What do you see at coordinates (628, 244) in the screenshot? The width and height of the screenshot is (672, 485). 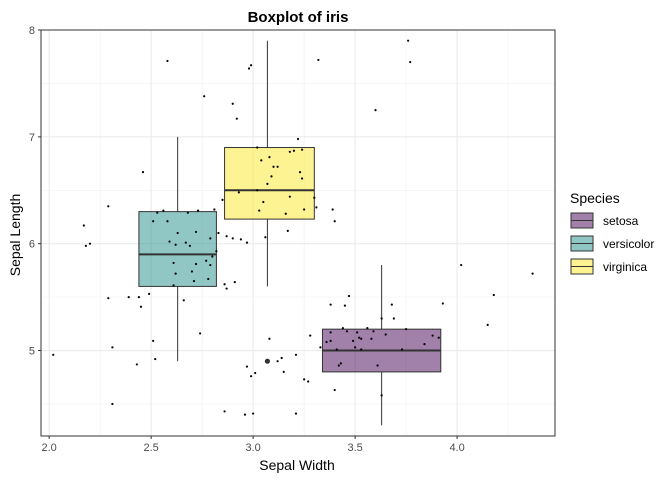 I see `legend-label-versicolor: versicolor` at bounding box center [628, 244].